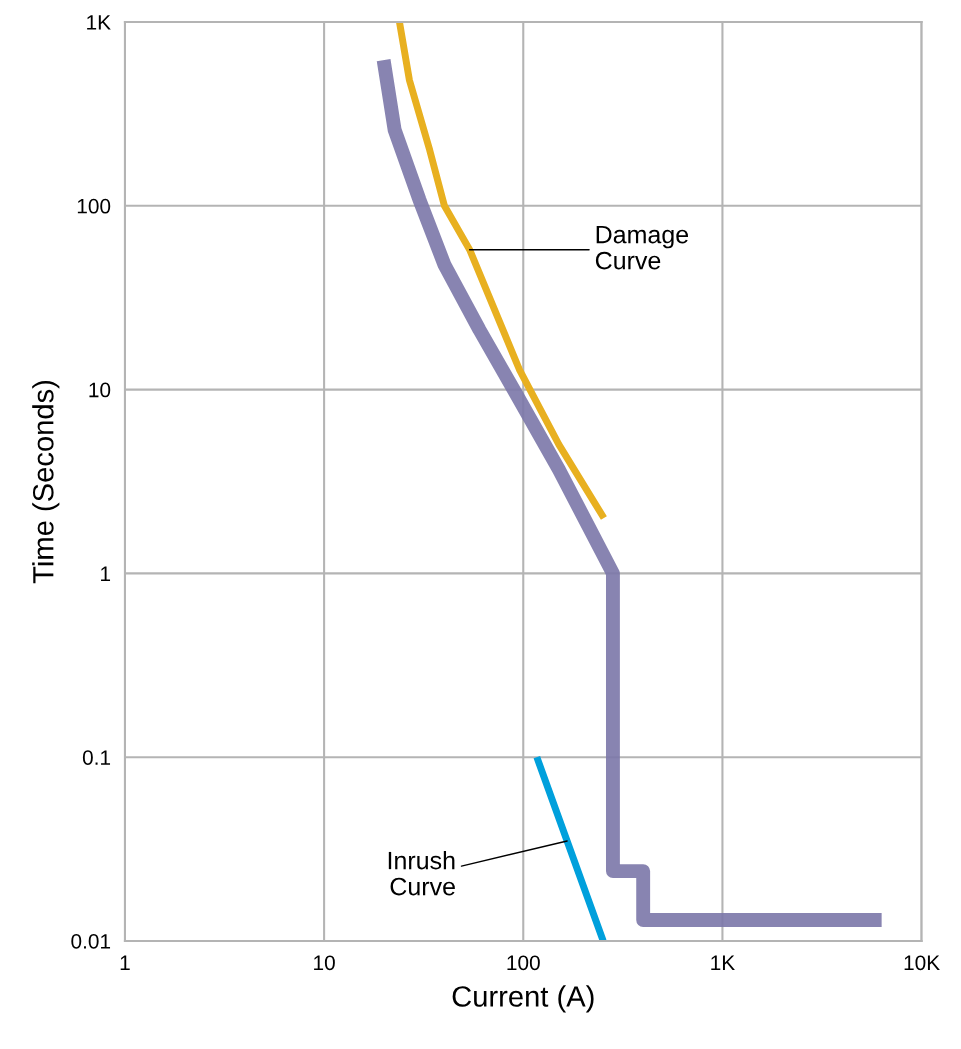 Image resolution: width=961 pixels, height=1049 pixels. Describe the element at coordinates (421, 873) in the screenshot. I see `annotation: Inrush Curve` at that location.